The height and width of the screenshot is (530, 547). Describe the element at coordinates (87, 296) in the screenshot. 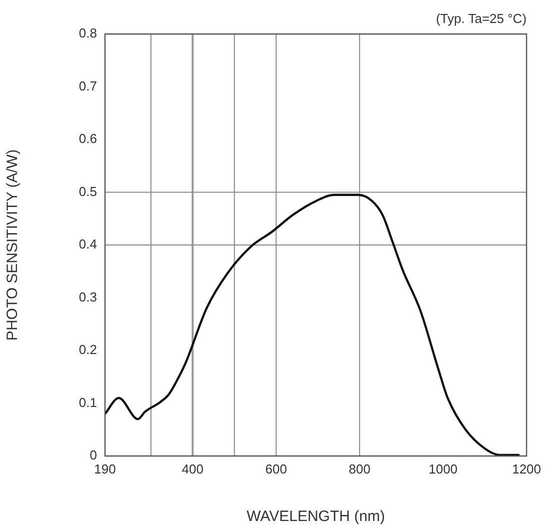

I see `y-tick-label: 0.3` at that location.